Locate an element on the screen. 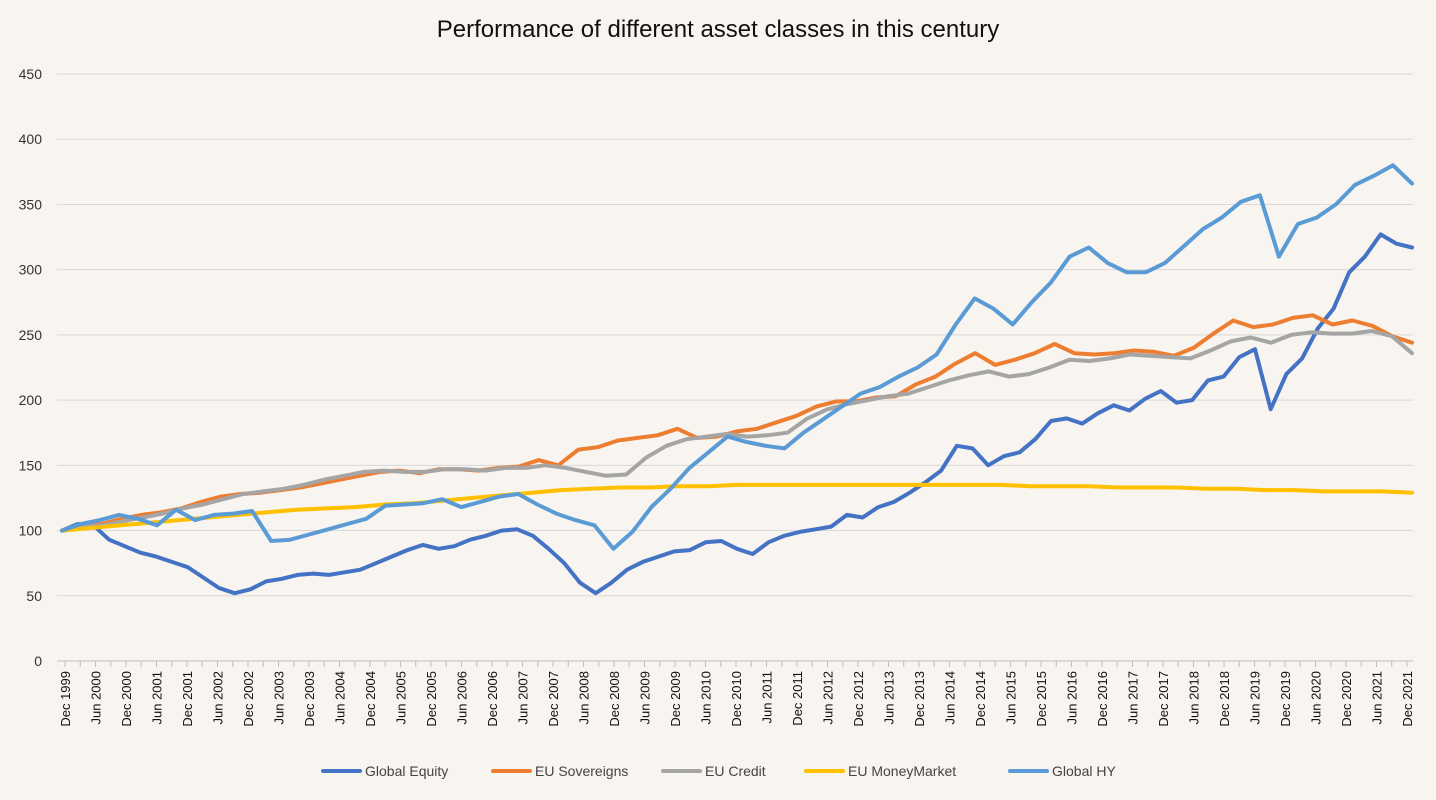  x-tick-label: Dec 2003 is located at coordinates (309, 699).